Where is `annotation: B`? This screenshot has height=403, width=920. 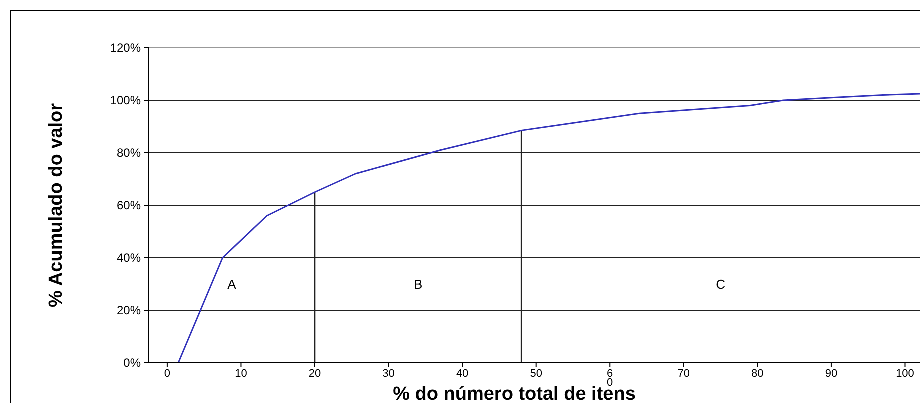
annotation: B is located at coordinates (418, 284).